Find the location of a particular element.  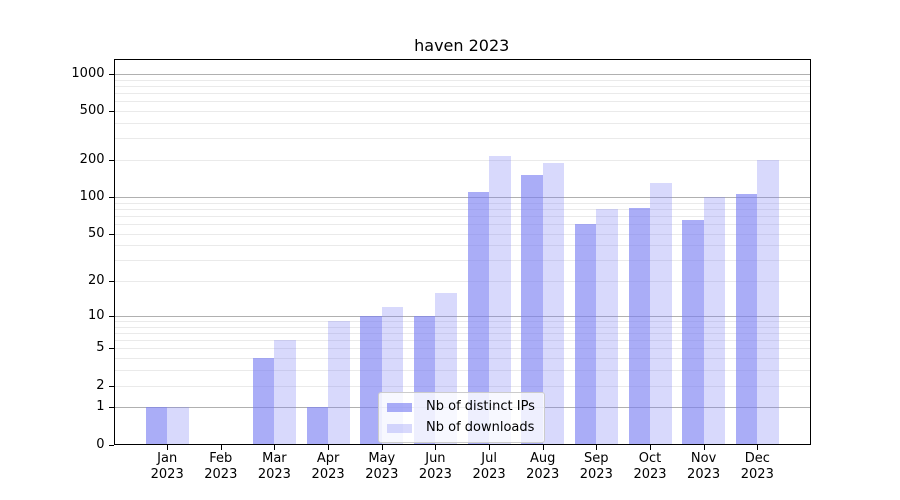

x-tick-label: Jun 2023 is located at coordinates (435, 467).